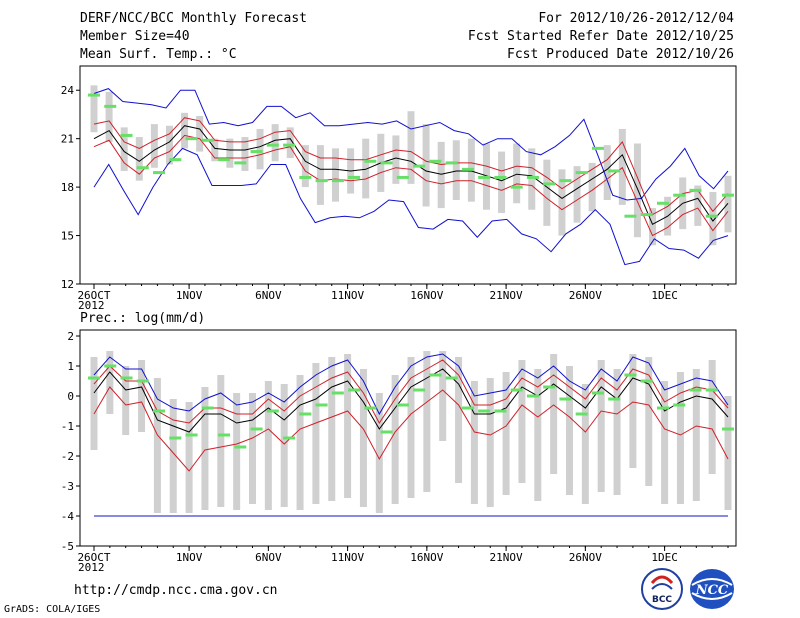  Describe the element at coordinates (142, 318) in the screenshot. I see `precip-panel-label: Prec.: log(mm/d)` at that location.